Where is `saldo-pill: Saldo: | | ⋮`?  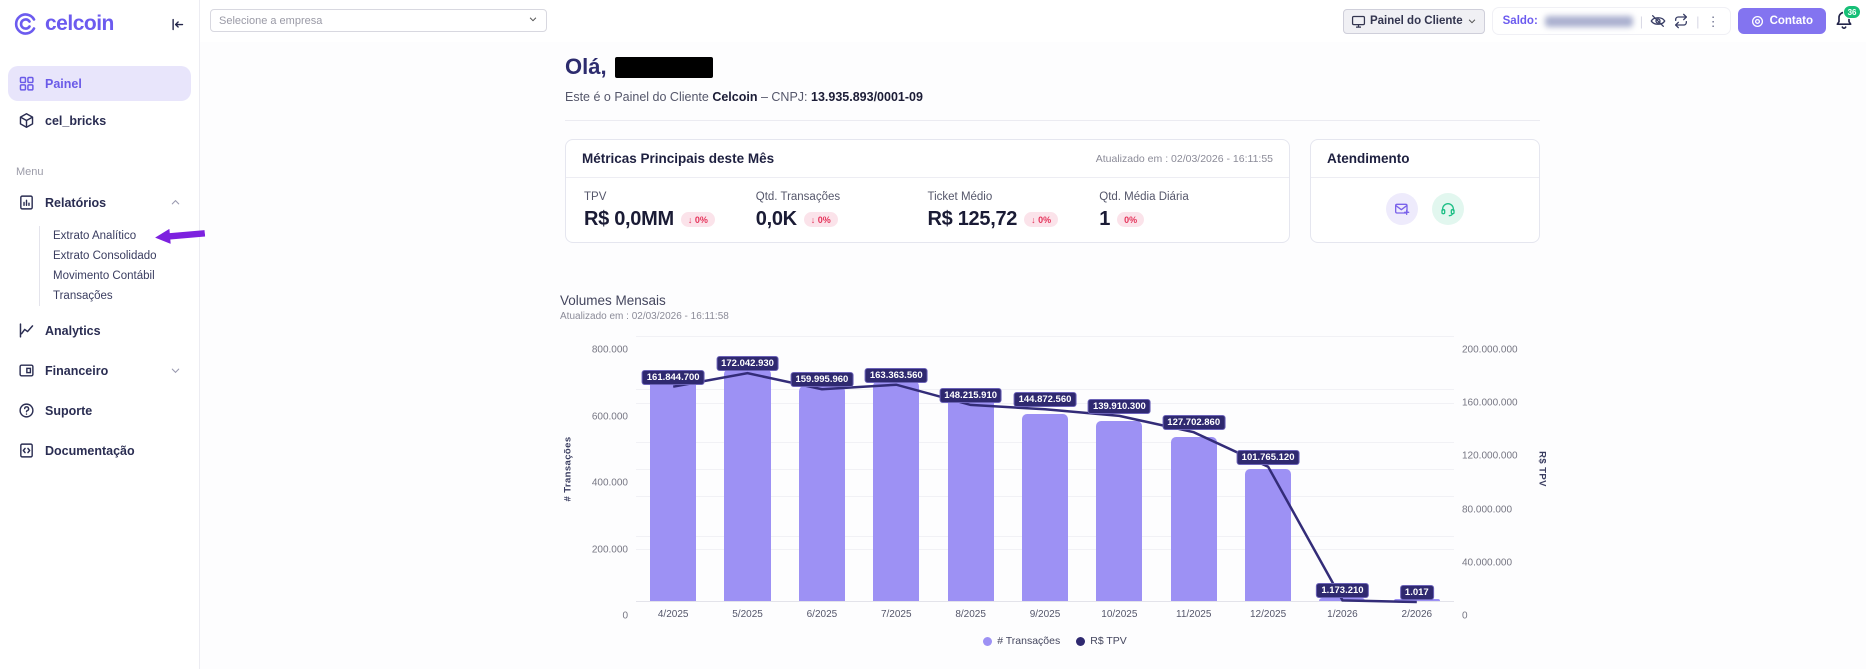
saldo-pill: Saldo: | | ⋮ is located at coordinates (1611, 21).